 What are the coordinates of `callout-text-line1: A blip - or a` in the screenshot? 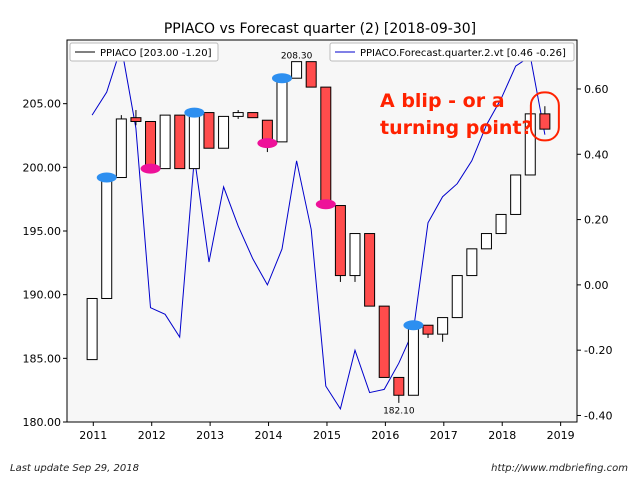 It's located at (442, 101).